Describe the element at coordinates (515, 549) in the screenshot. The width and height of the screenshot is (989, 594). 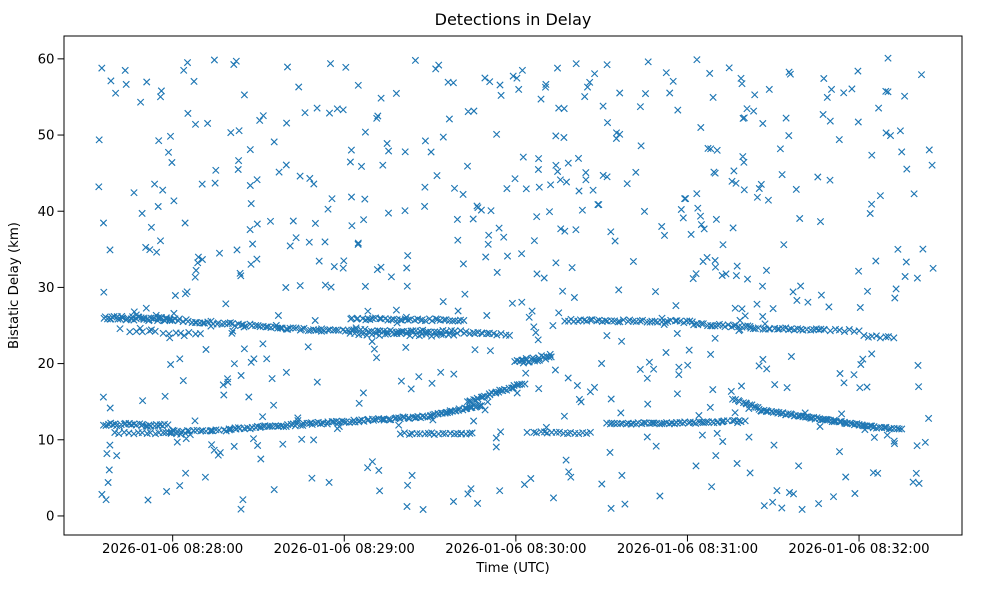
I see `x-tick-label: 2026-01-06 08:30:00` at that location.